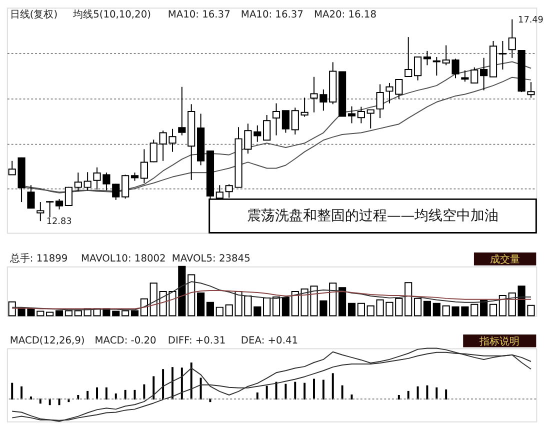 Image resolution: width=550 pixels, height=435 pixels. I want to click on annotation: 12.83, so click(59, 222).